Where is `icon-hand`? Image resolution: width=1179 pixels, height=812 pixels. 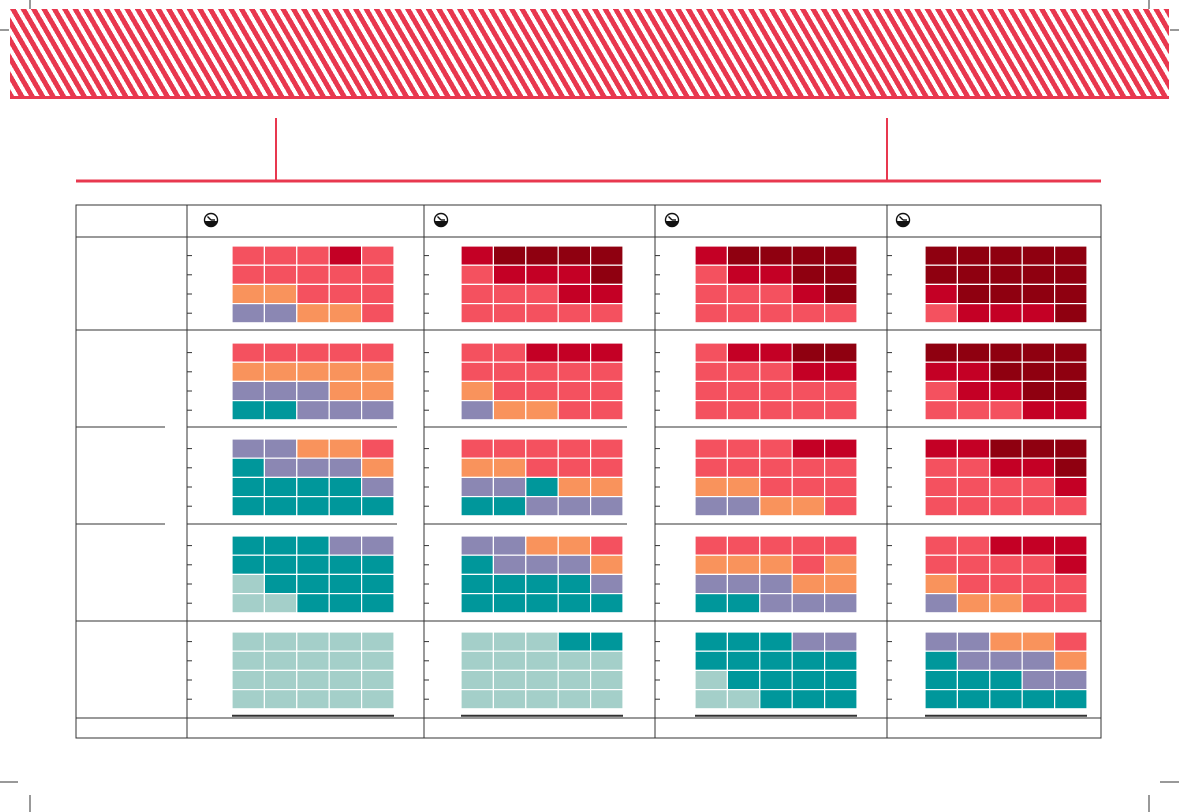
icon-hand is located at coordinates (901, 218).